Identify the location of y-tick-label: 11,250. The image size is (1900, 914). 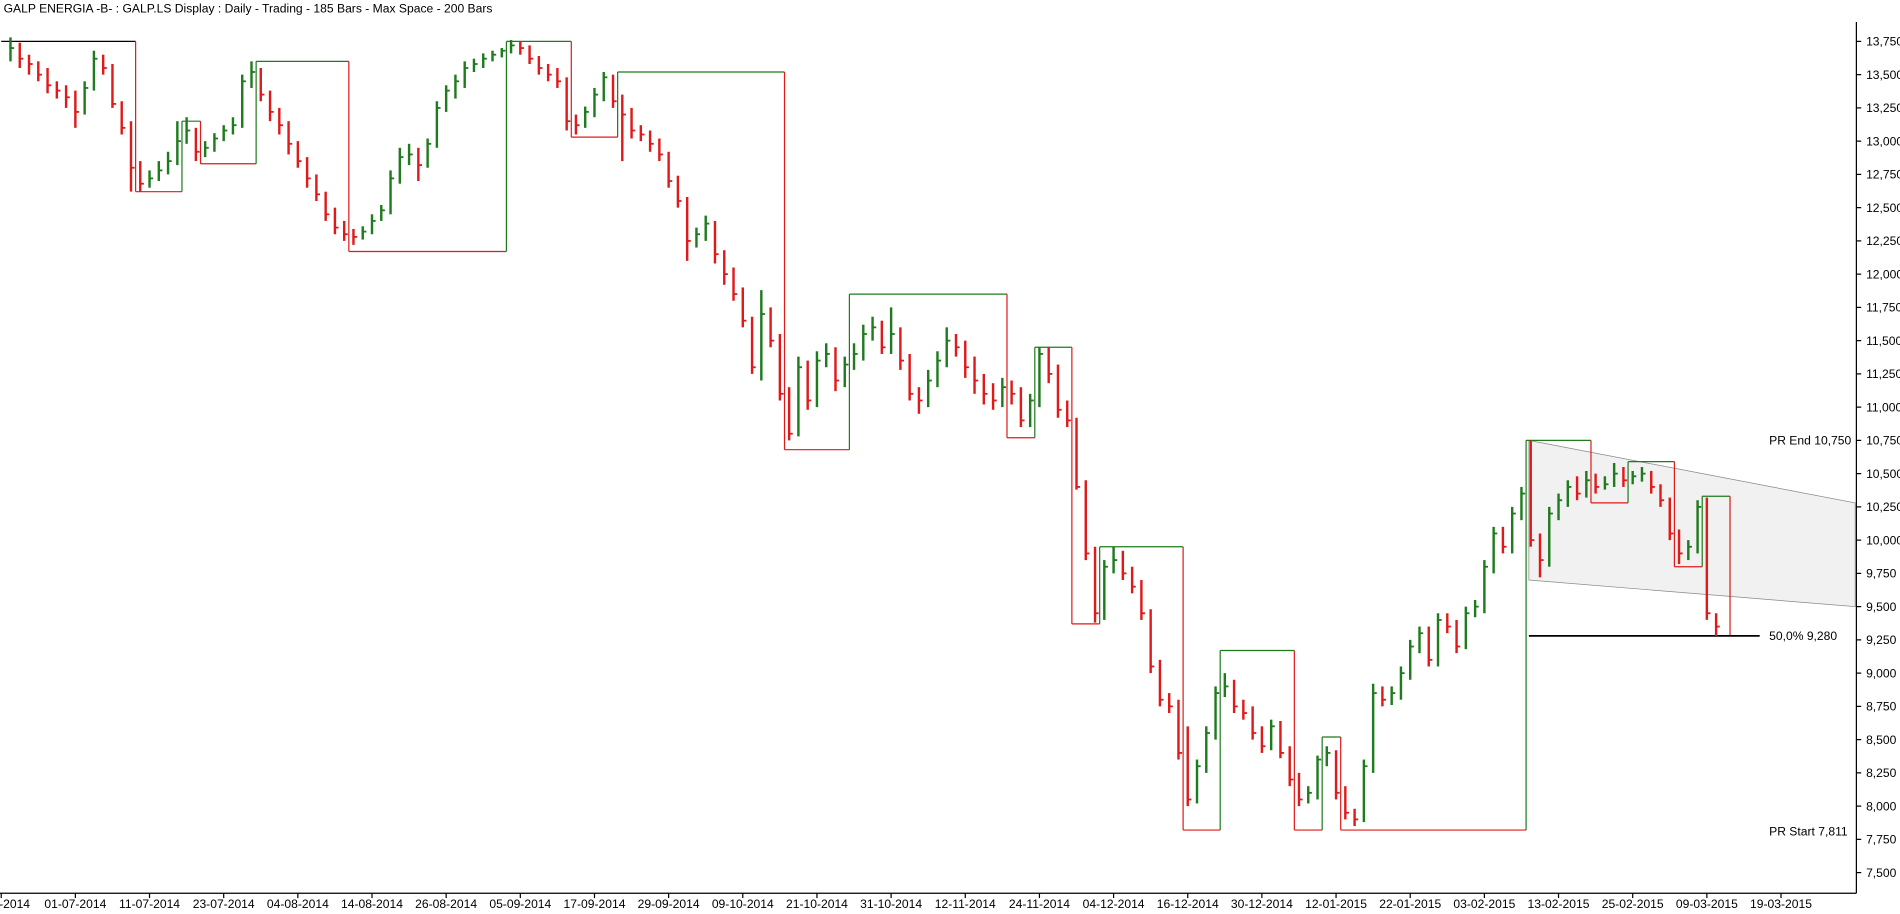
(1883, 374).